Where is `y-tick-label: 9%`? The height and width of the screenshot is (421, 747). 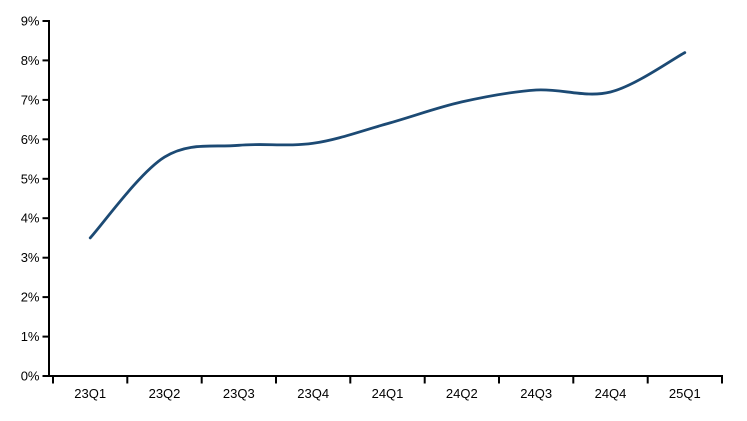
y-tick-label: 9% is located at coordinates (30, 21).